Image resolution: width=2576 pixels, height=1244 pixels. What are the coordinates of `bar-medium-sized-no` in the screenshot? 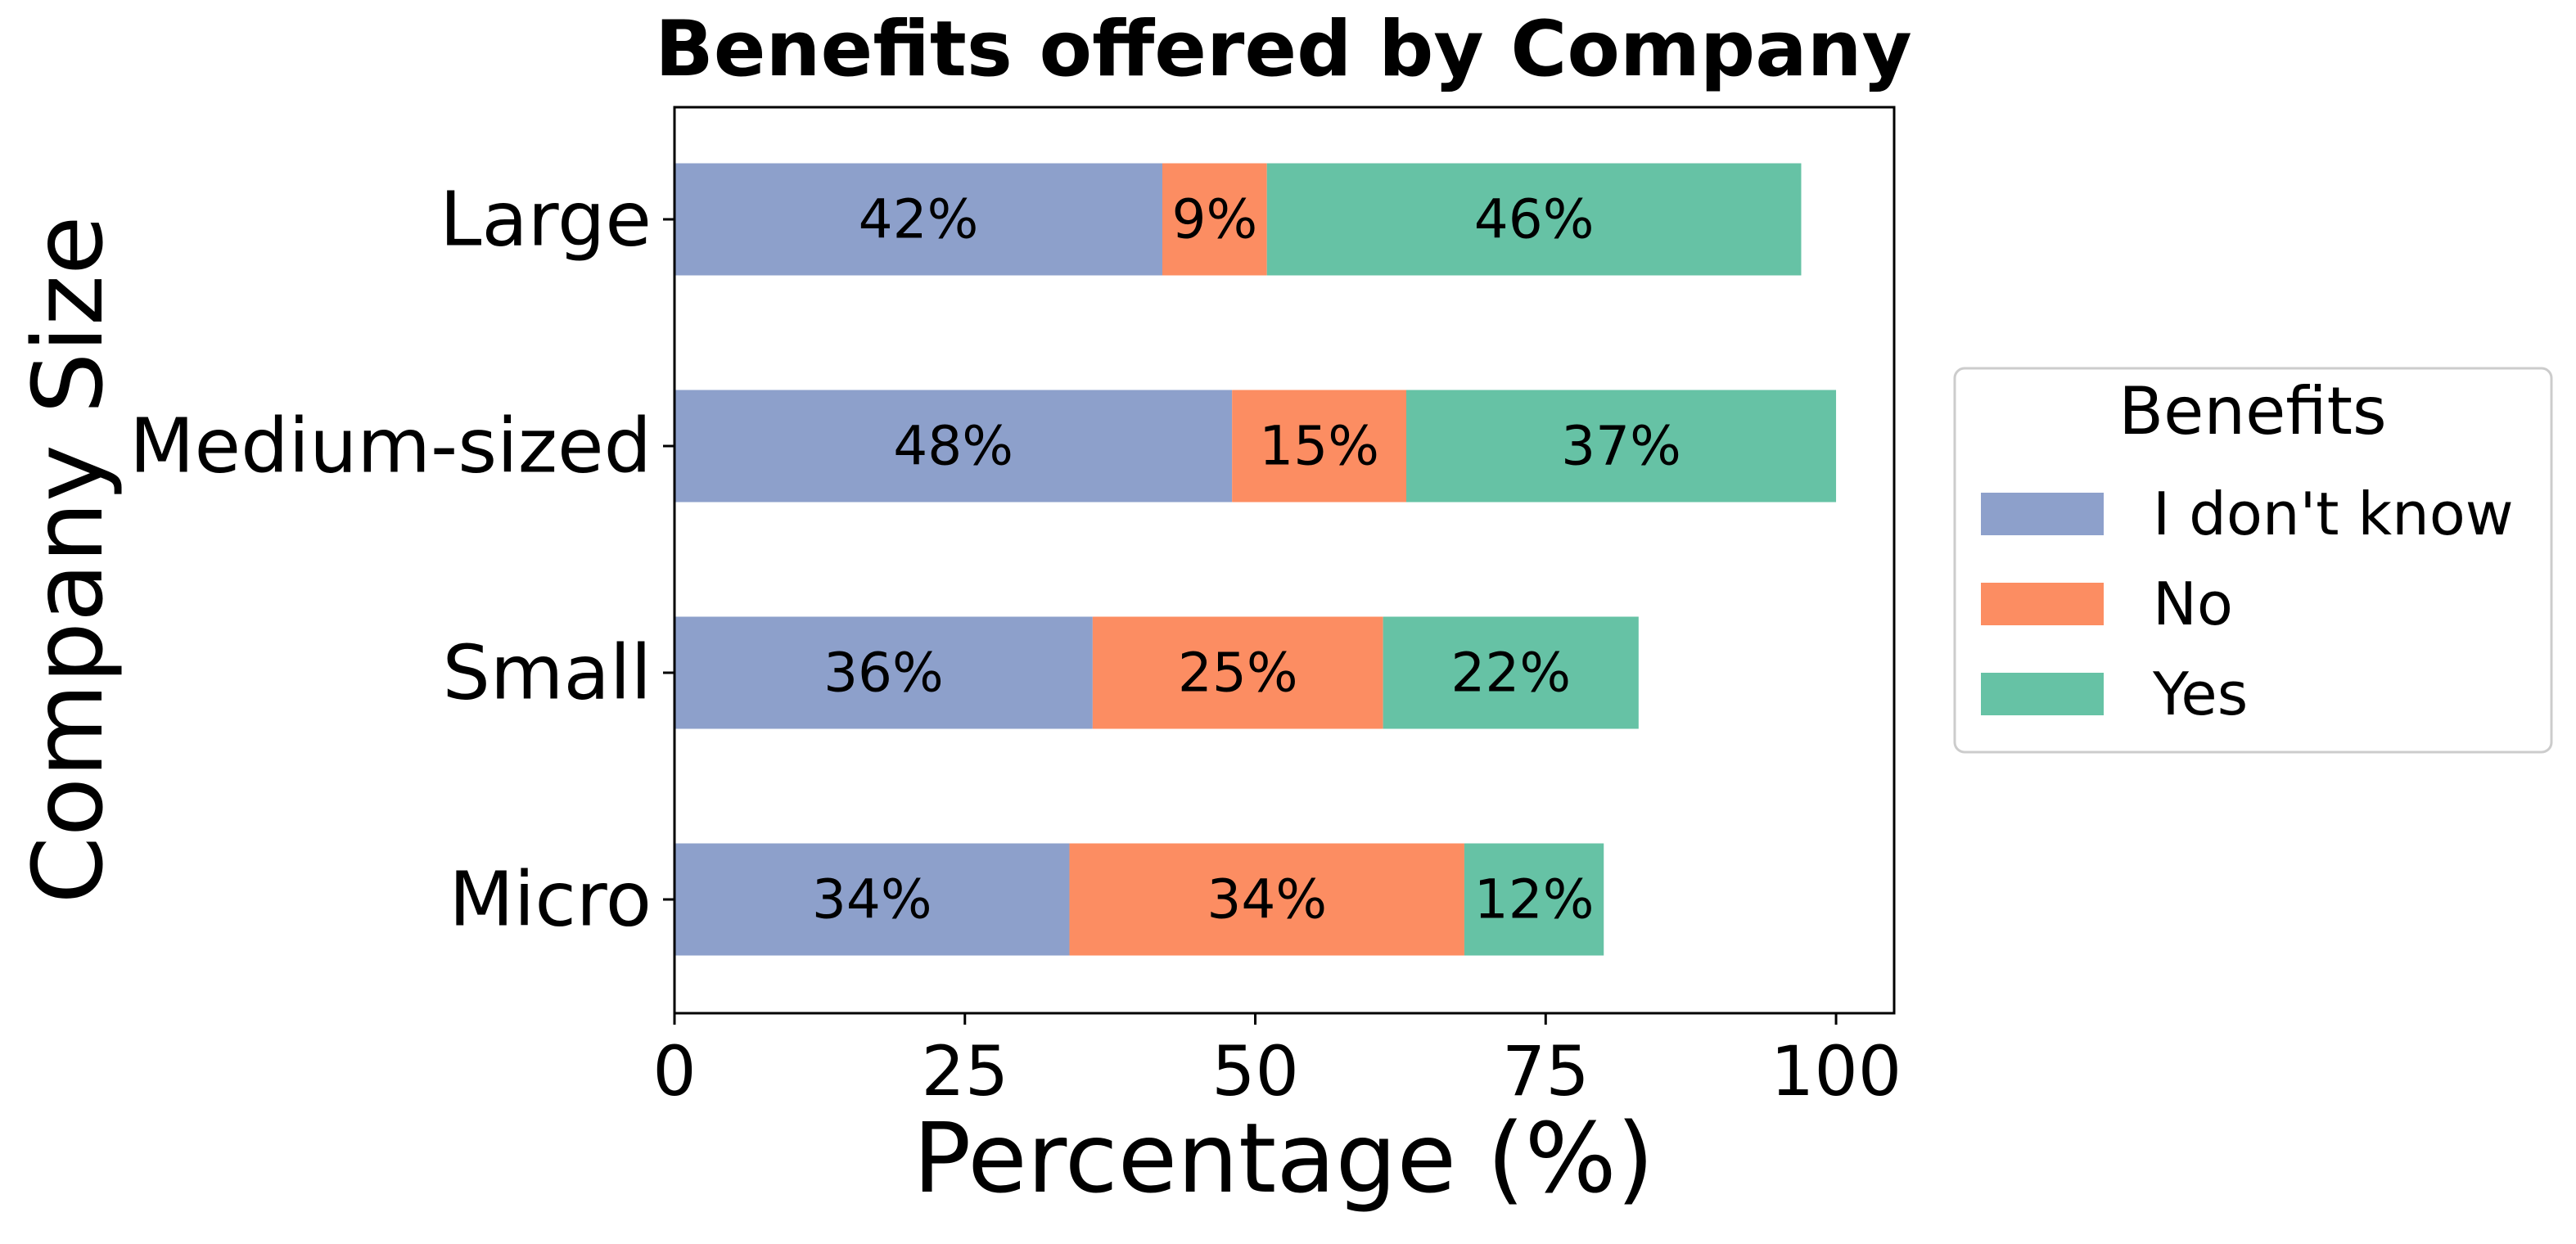 It's located at (1319, 447).